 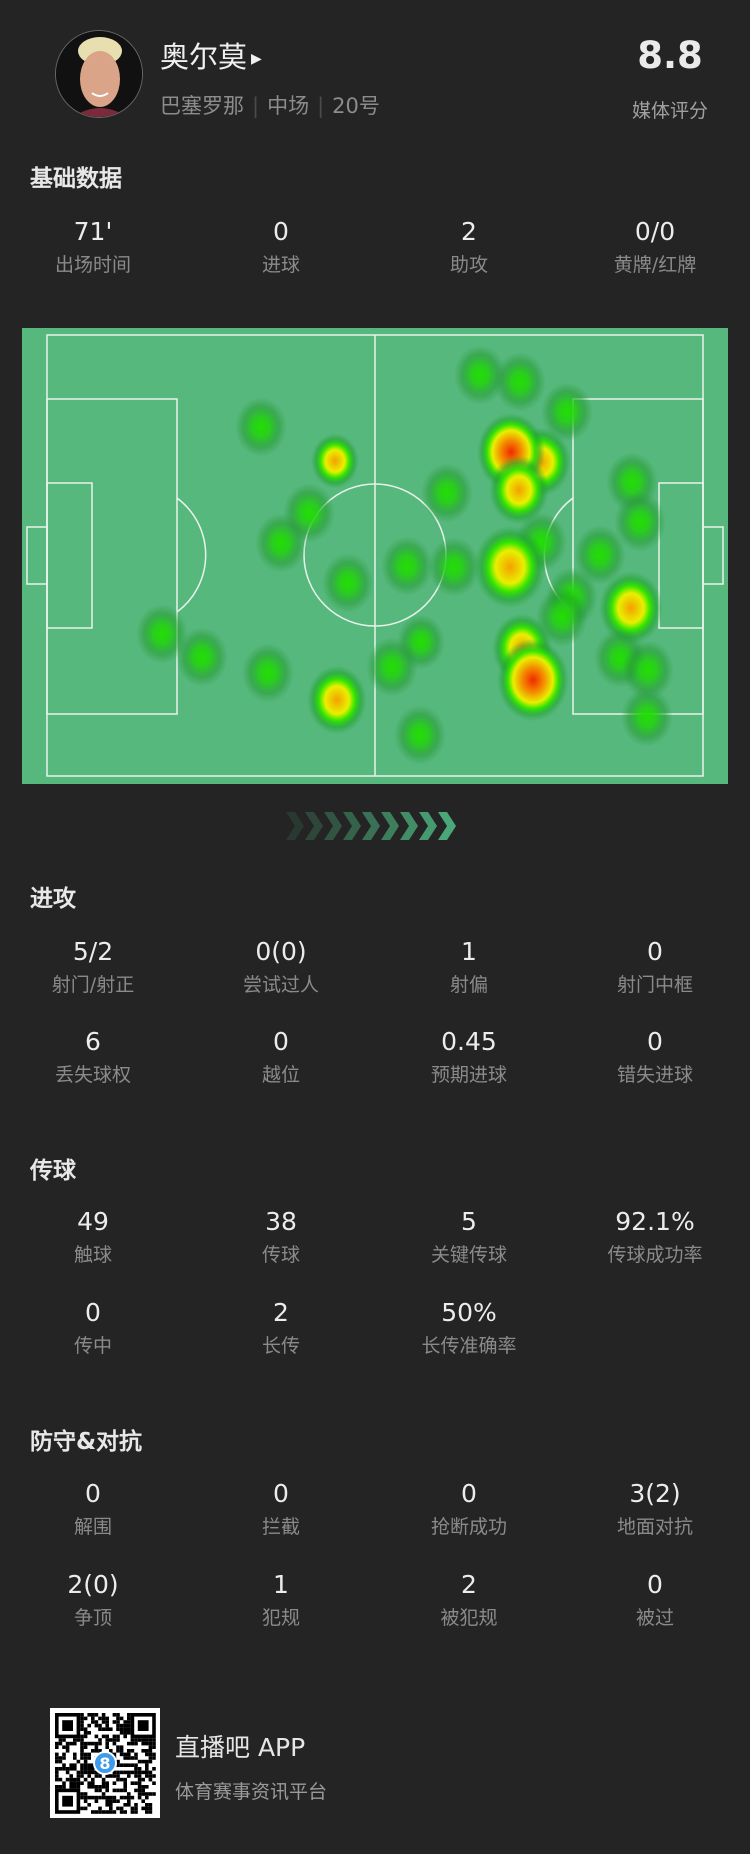 I want to click on stat-label: 犯规, so click(x=280, y=1618).